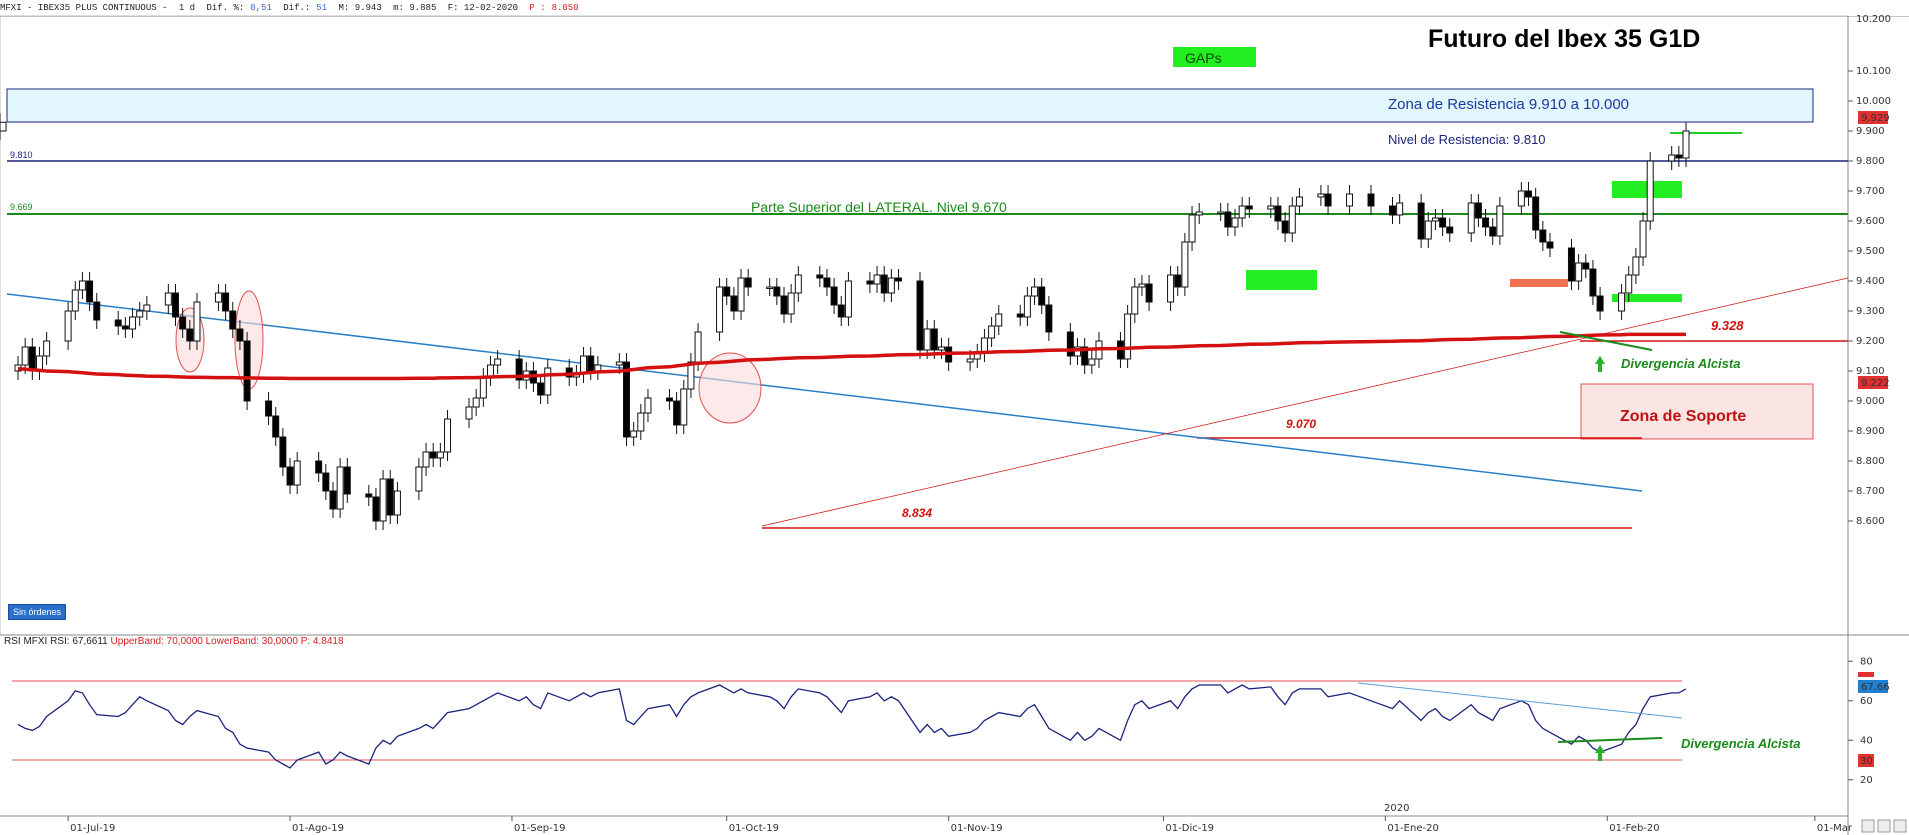 The width and height of the screenshot is (1909, 835). Describe the element at coordinates (1868, 826) in the screenshot. I see `scroll-left-button` at that location.